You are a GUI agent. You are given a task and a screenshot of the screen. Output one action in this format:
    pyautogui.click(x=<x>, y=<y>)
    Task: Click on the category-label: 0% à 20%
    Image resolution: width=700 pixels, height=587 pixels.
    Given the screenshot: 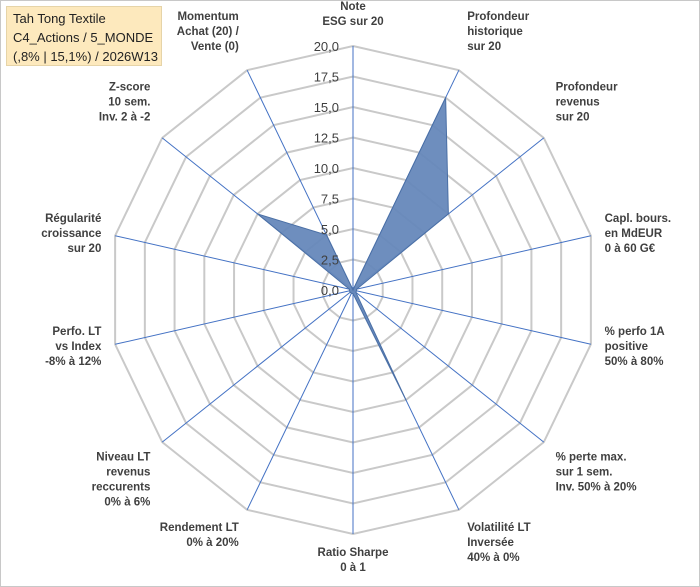 What is the action you would take?
    pyautogui.click(x=212, y=543)
    